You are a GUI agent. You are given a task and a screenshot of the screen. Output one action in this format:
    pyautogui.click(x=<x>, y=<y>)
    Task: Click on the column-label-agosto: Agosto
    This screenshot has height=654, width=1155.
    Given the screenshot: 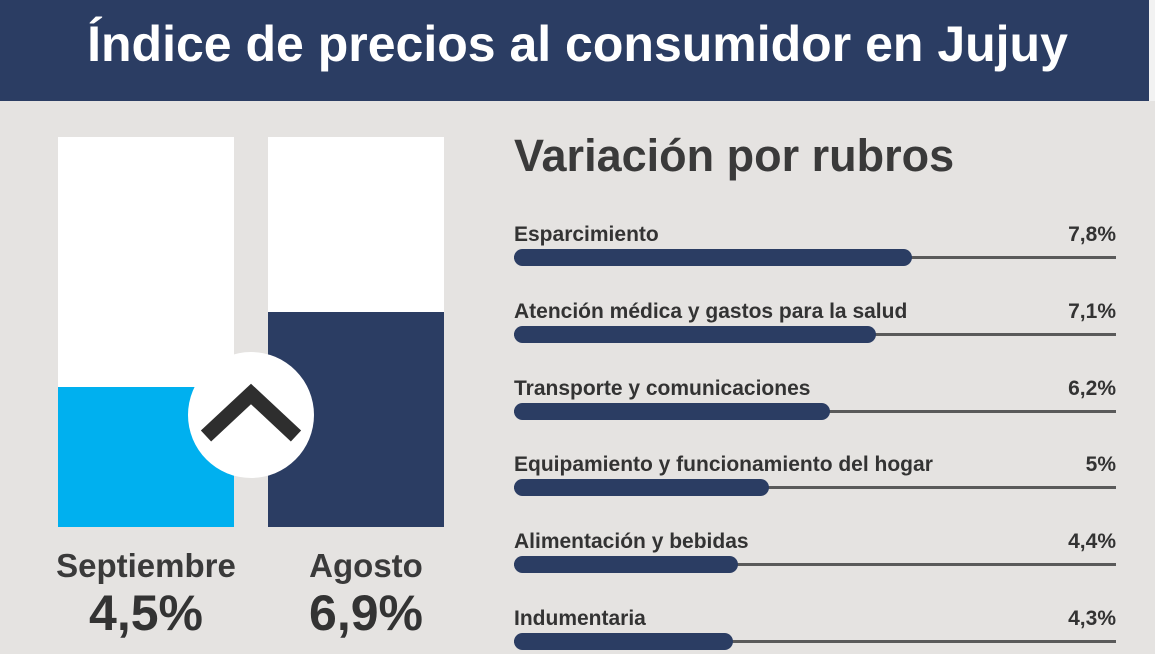 What is the action you would take?
    pyautogui.click(x=366, y=565)
    